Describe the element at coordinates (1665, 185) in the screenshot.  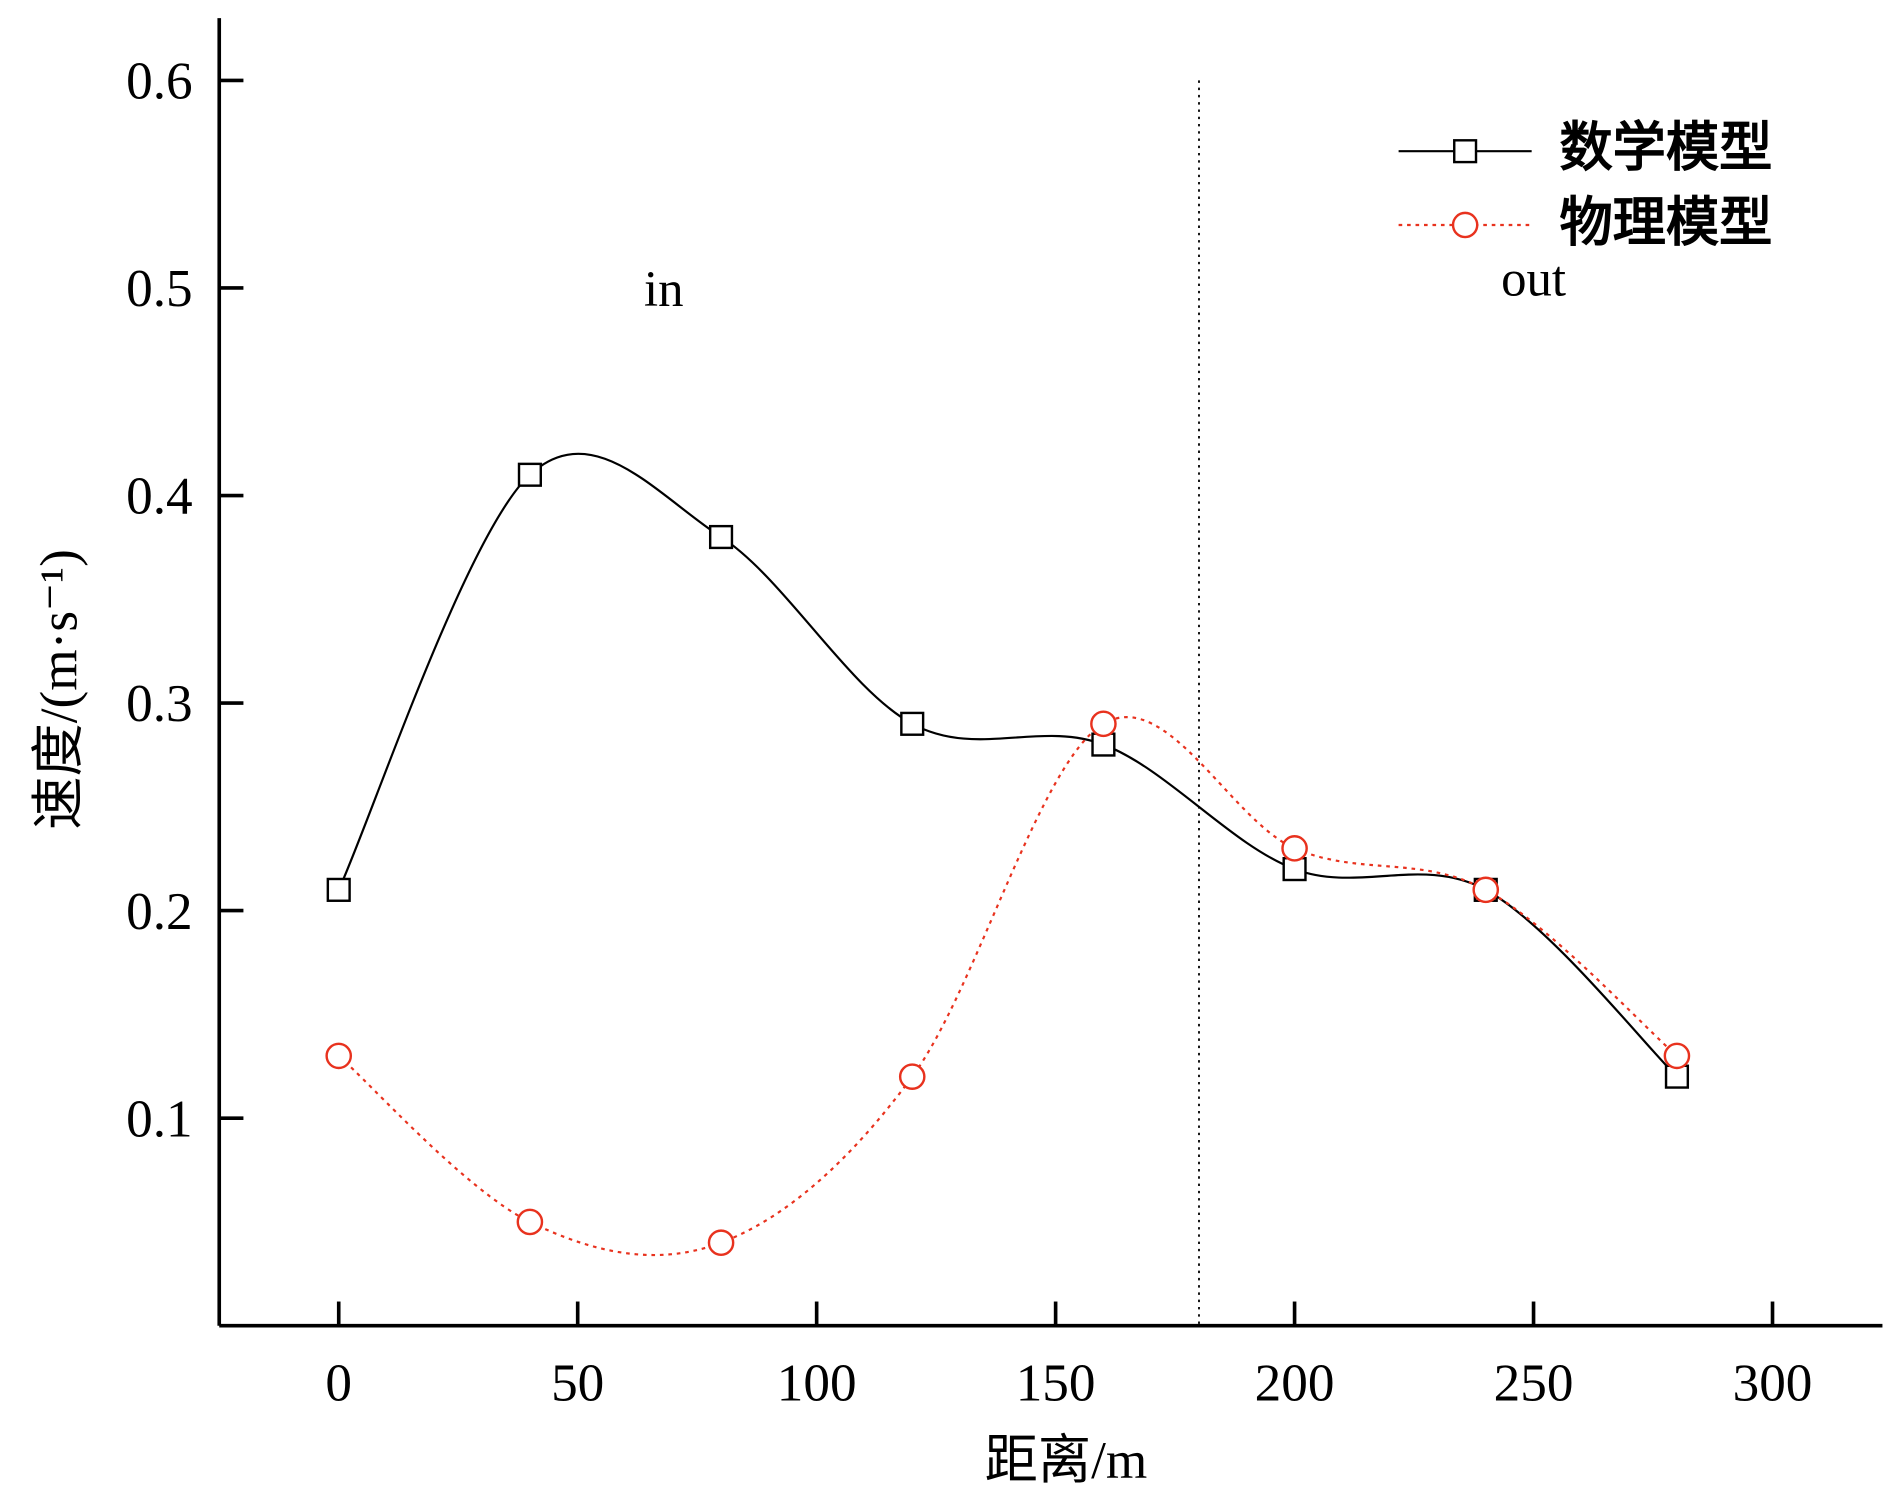
I see `legend: 数学模型 物理模型` at that location.